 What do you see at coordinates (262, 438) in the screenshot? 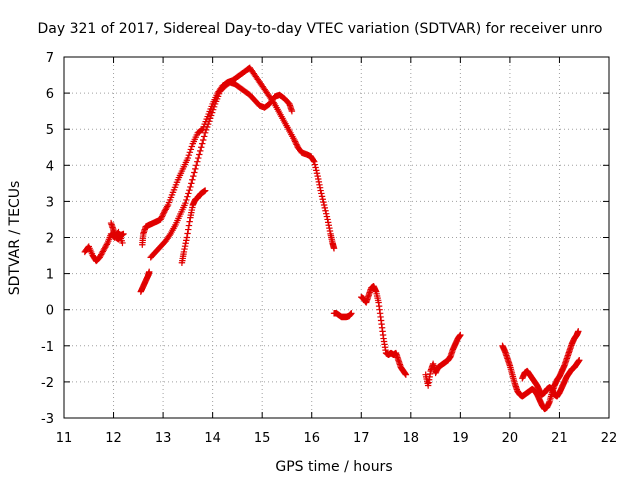
I see `x-tick-label: 15` at bounding box center [262, 438].